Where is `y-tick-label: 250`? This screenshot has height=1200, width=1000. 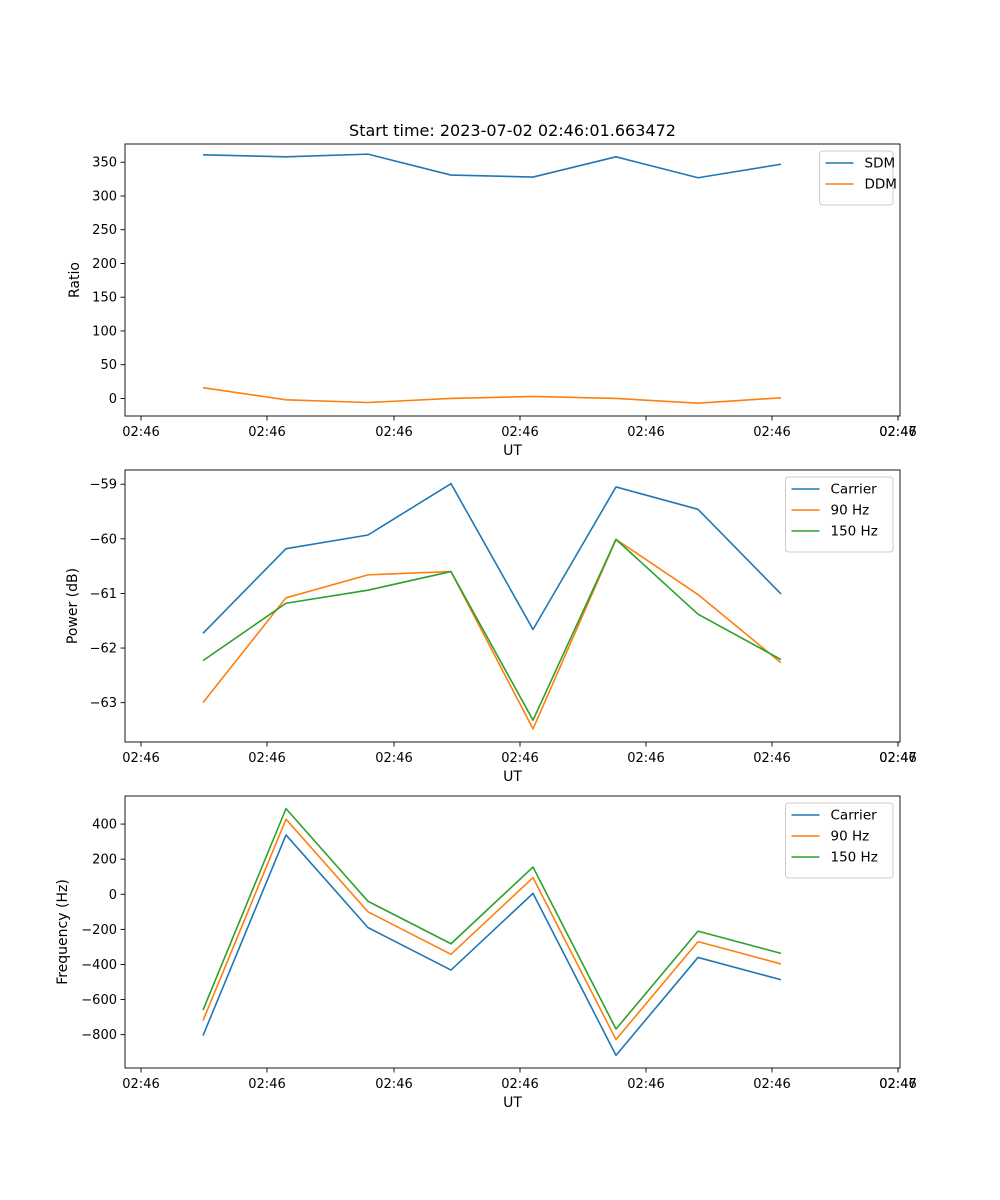
y-tick-label: 250 is located at coordinates (104, 230).